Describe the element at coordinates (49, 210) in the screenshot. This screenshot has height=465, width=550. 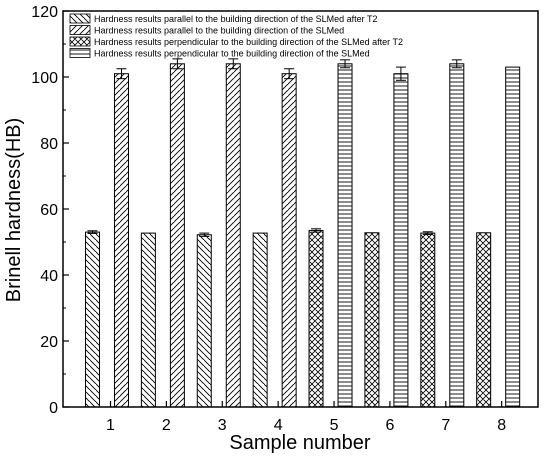
I see `y-tick-label: 60` at that location.